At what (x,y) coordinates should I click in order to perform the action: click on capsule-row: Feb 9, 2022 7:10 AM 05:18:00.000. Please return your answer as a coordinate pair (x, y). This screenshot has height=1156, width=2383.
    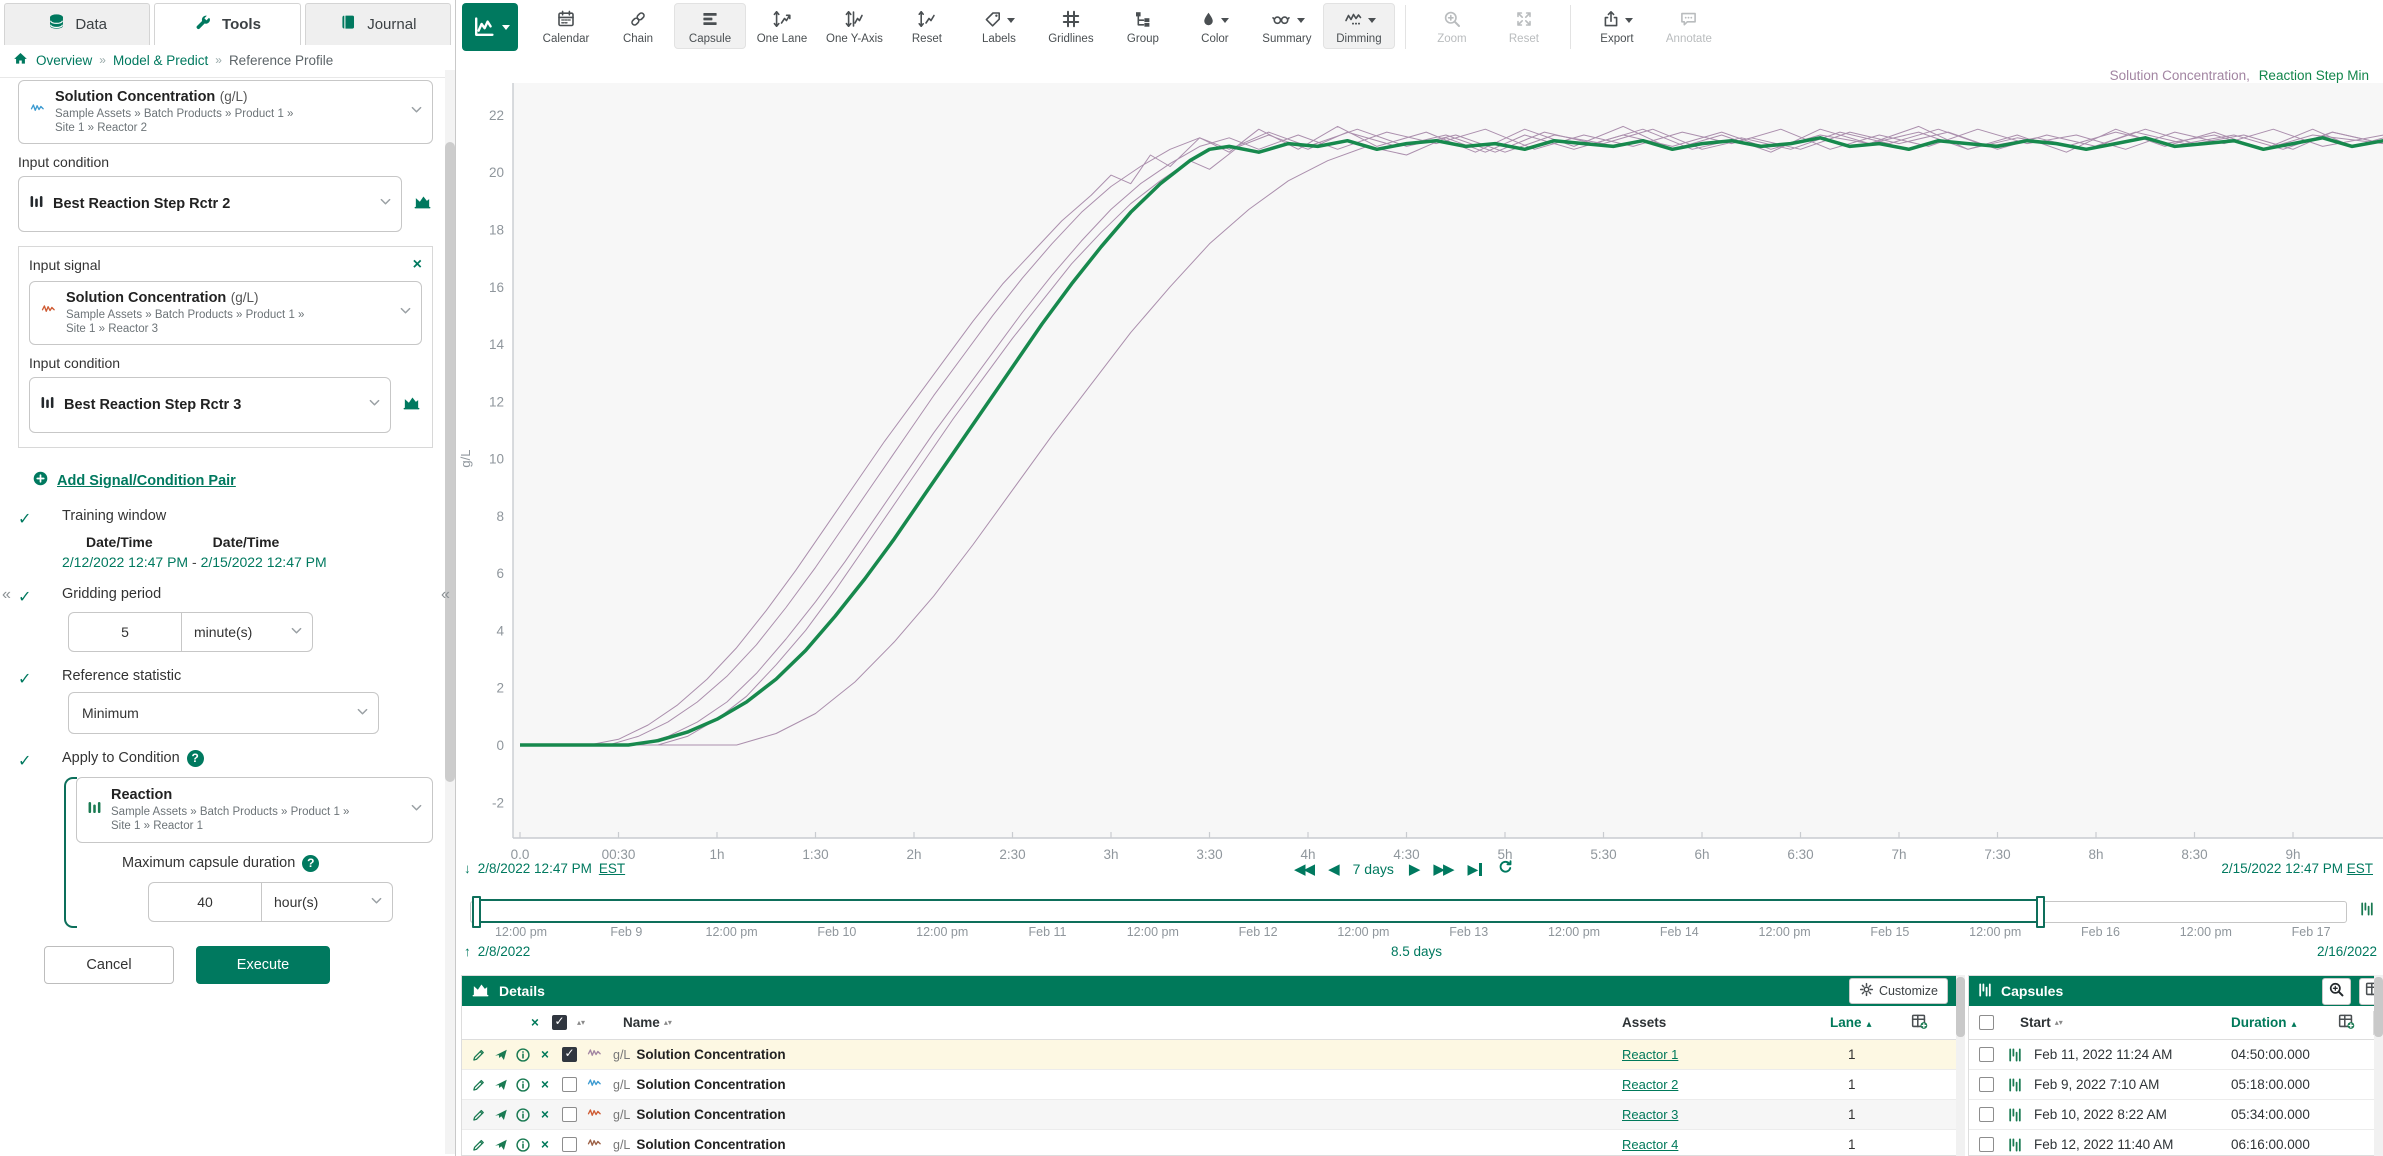
    Looking at the image, I should click on (2175, 1085).